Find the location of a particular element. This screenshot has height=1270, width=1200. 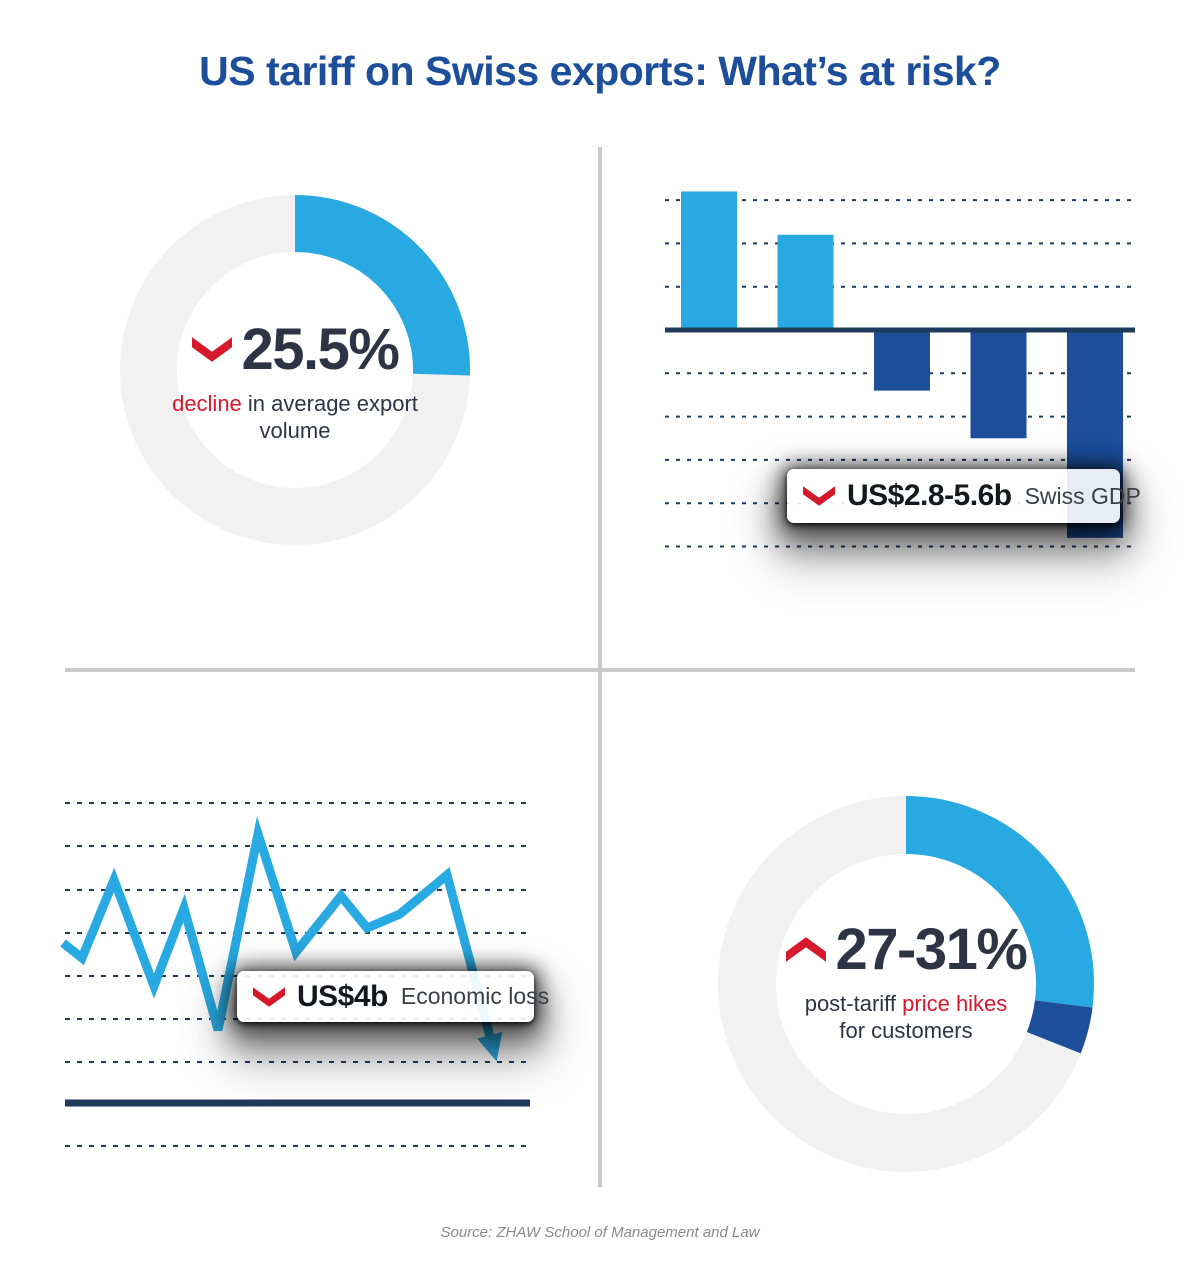

economic-loss-line is located at coordinates (278, 931).